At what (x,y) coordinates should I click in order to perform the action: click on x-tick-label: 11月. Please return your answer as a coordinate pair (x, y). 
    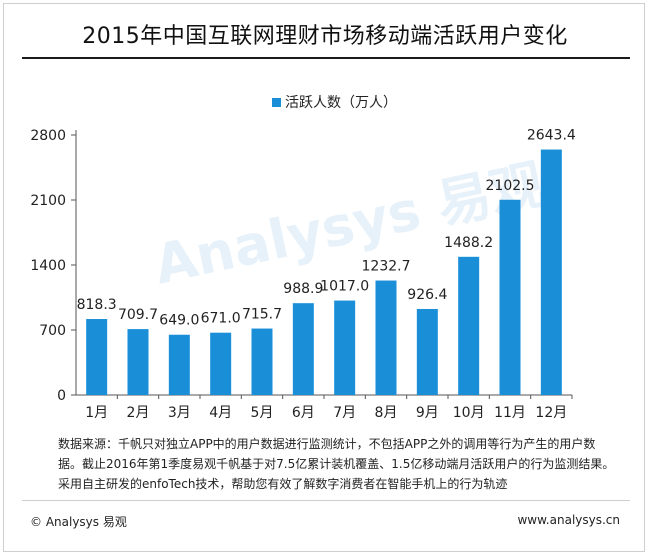
    Looking at the image, I should click on (510, 413).